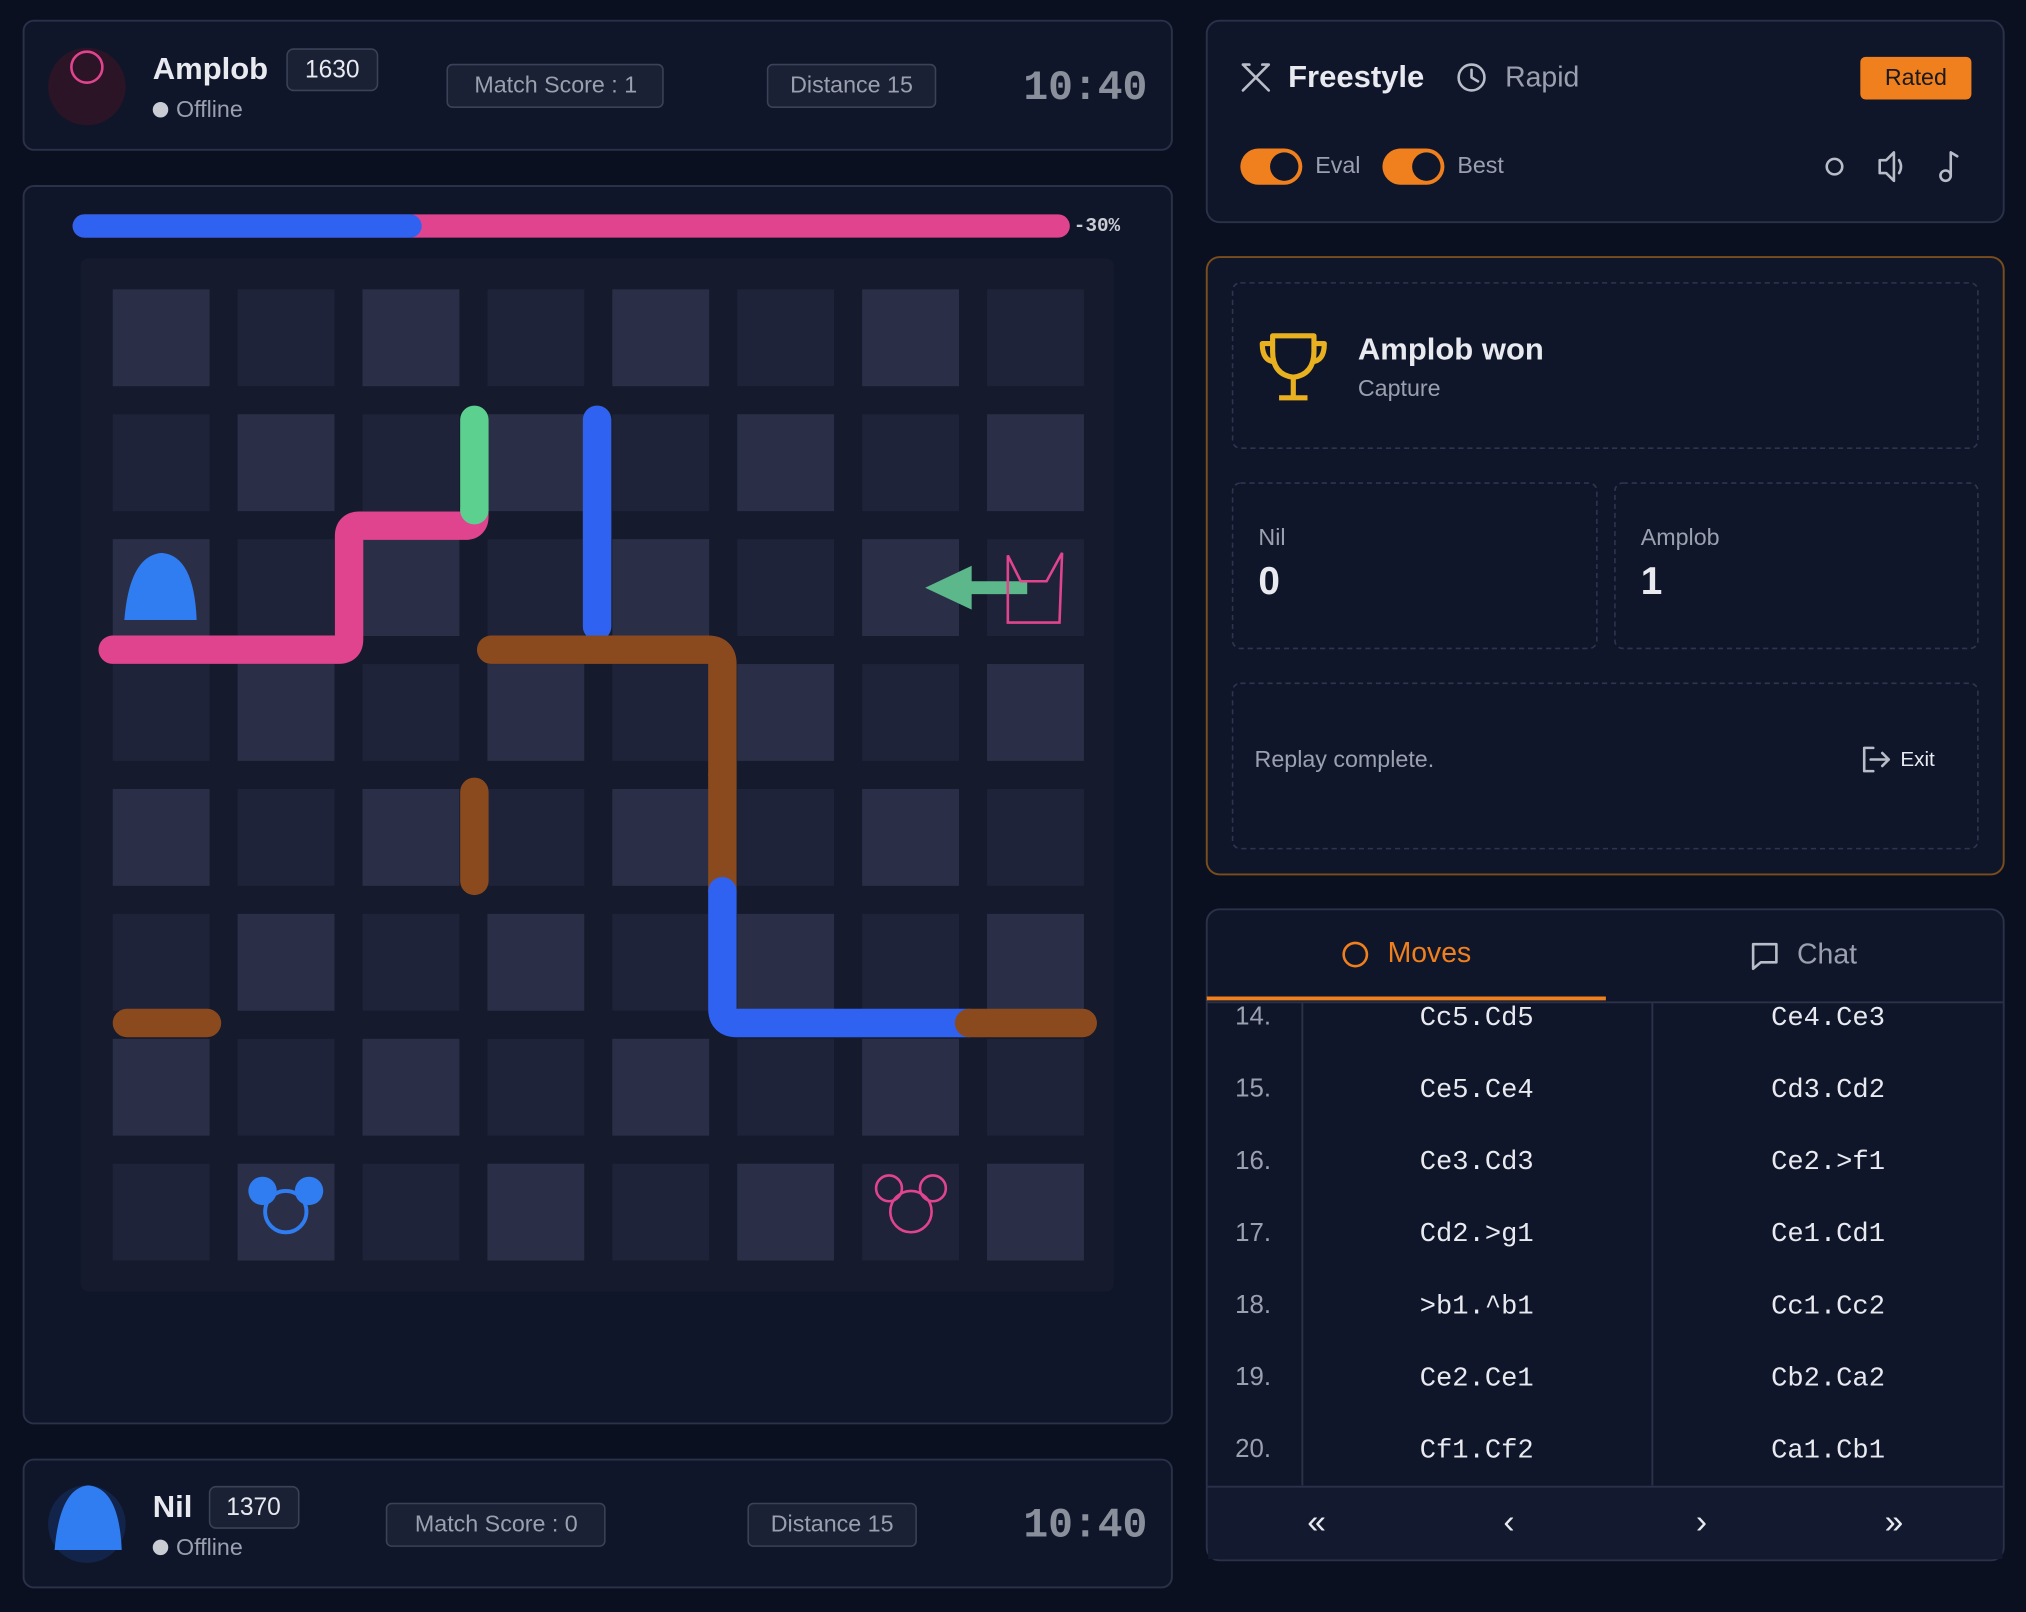  What do you see at coordinates (1407, 953) in the screenshot?
I see `tab: Moves` at bounding box center [1407, 953].